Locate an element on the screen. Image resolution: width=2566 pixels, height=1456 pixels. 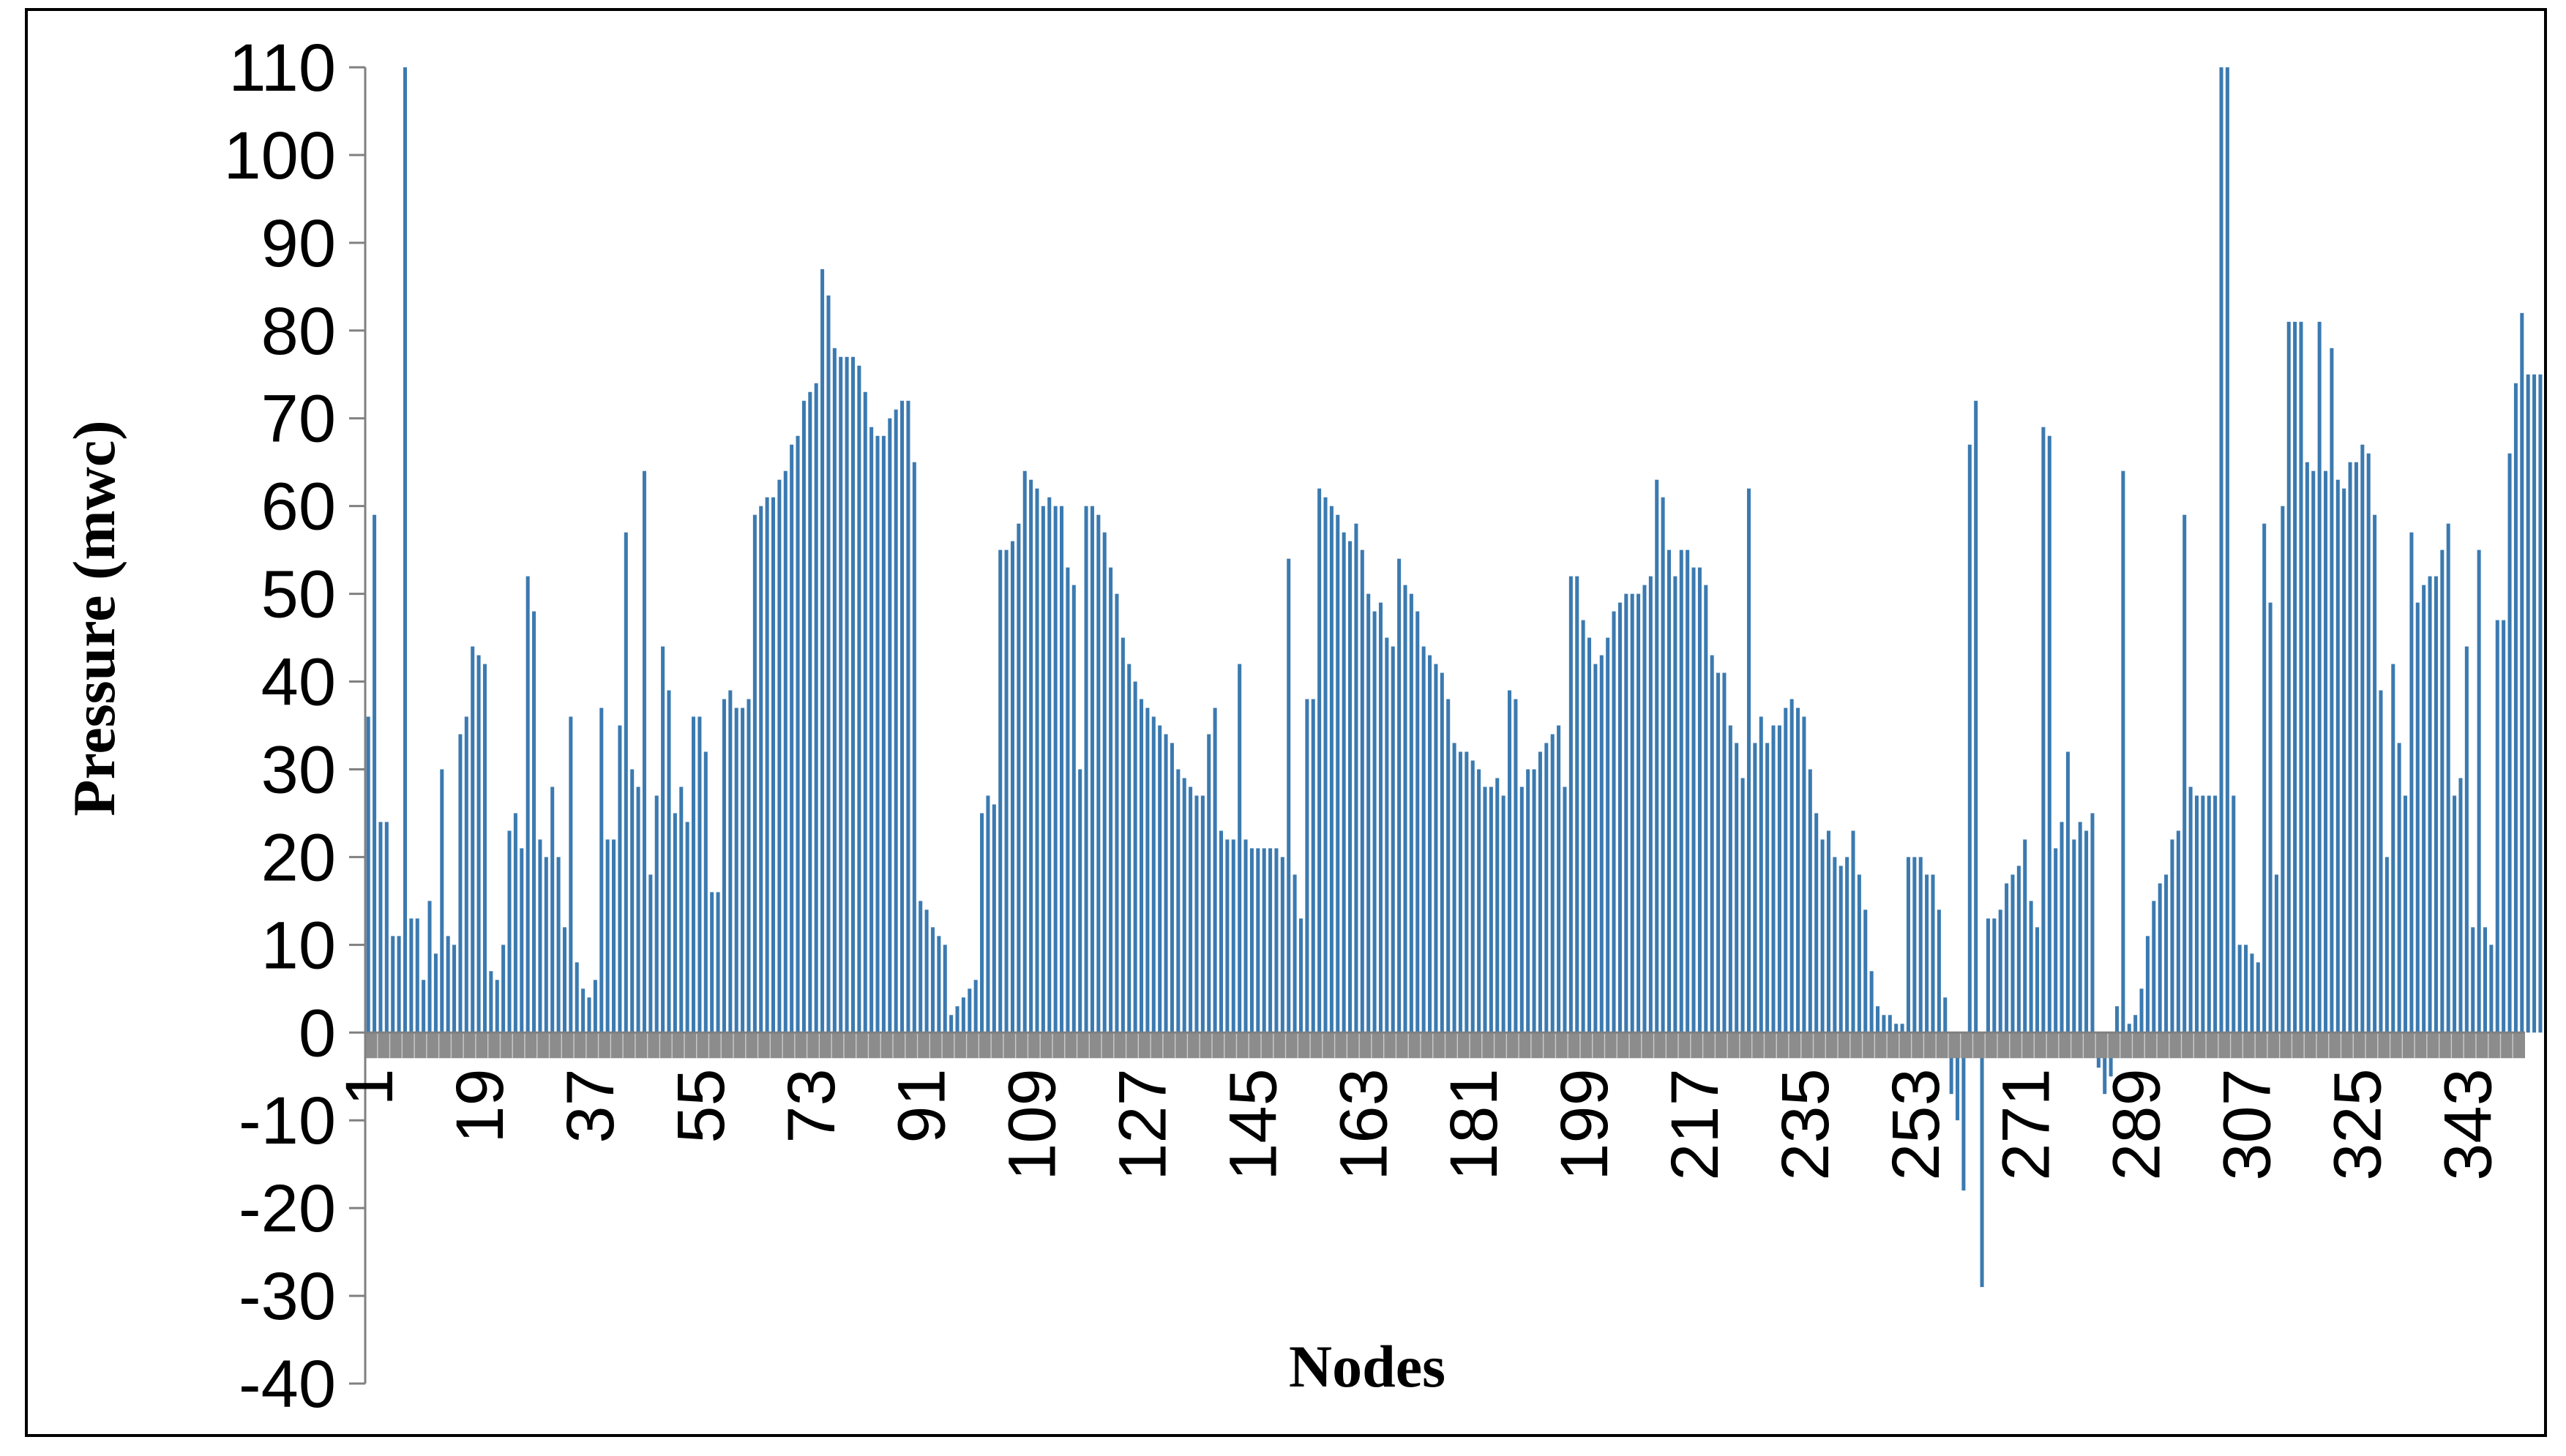
y-tick-label: -10 is located at coordinates (287, 1121).